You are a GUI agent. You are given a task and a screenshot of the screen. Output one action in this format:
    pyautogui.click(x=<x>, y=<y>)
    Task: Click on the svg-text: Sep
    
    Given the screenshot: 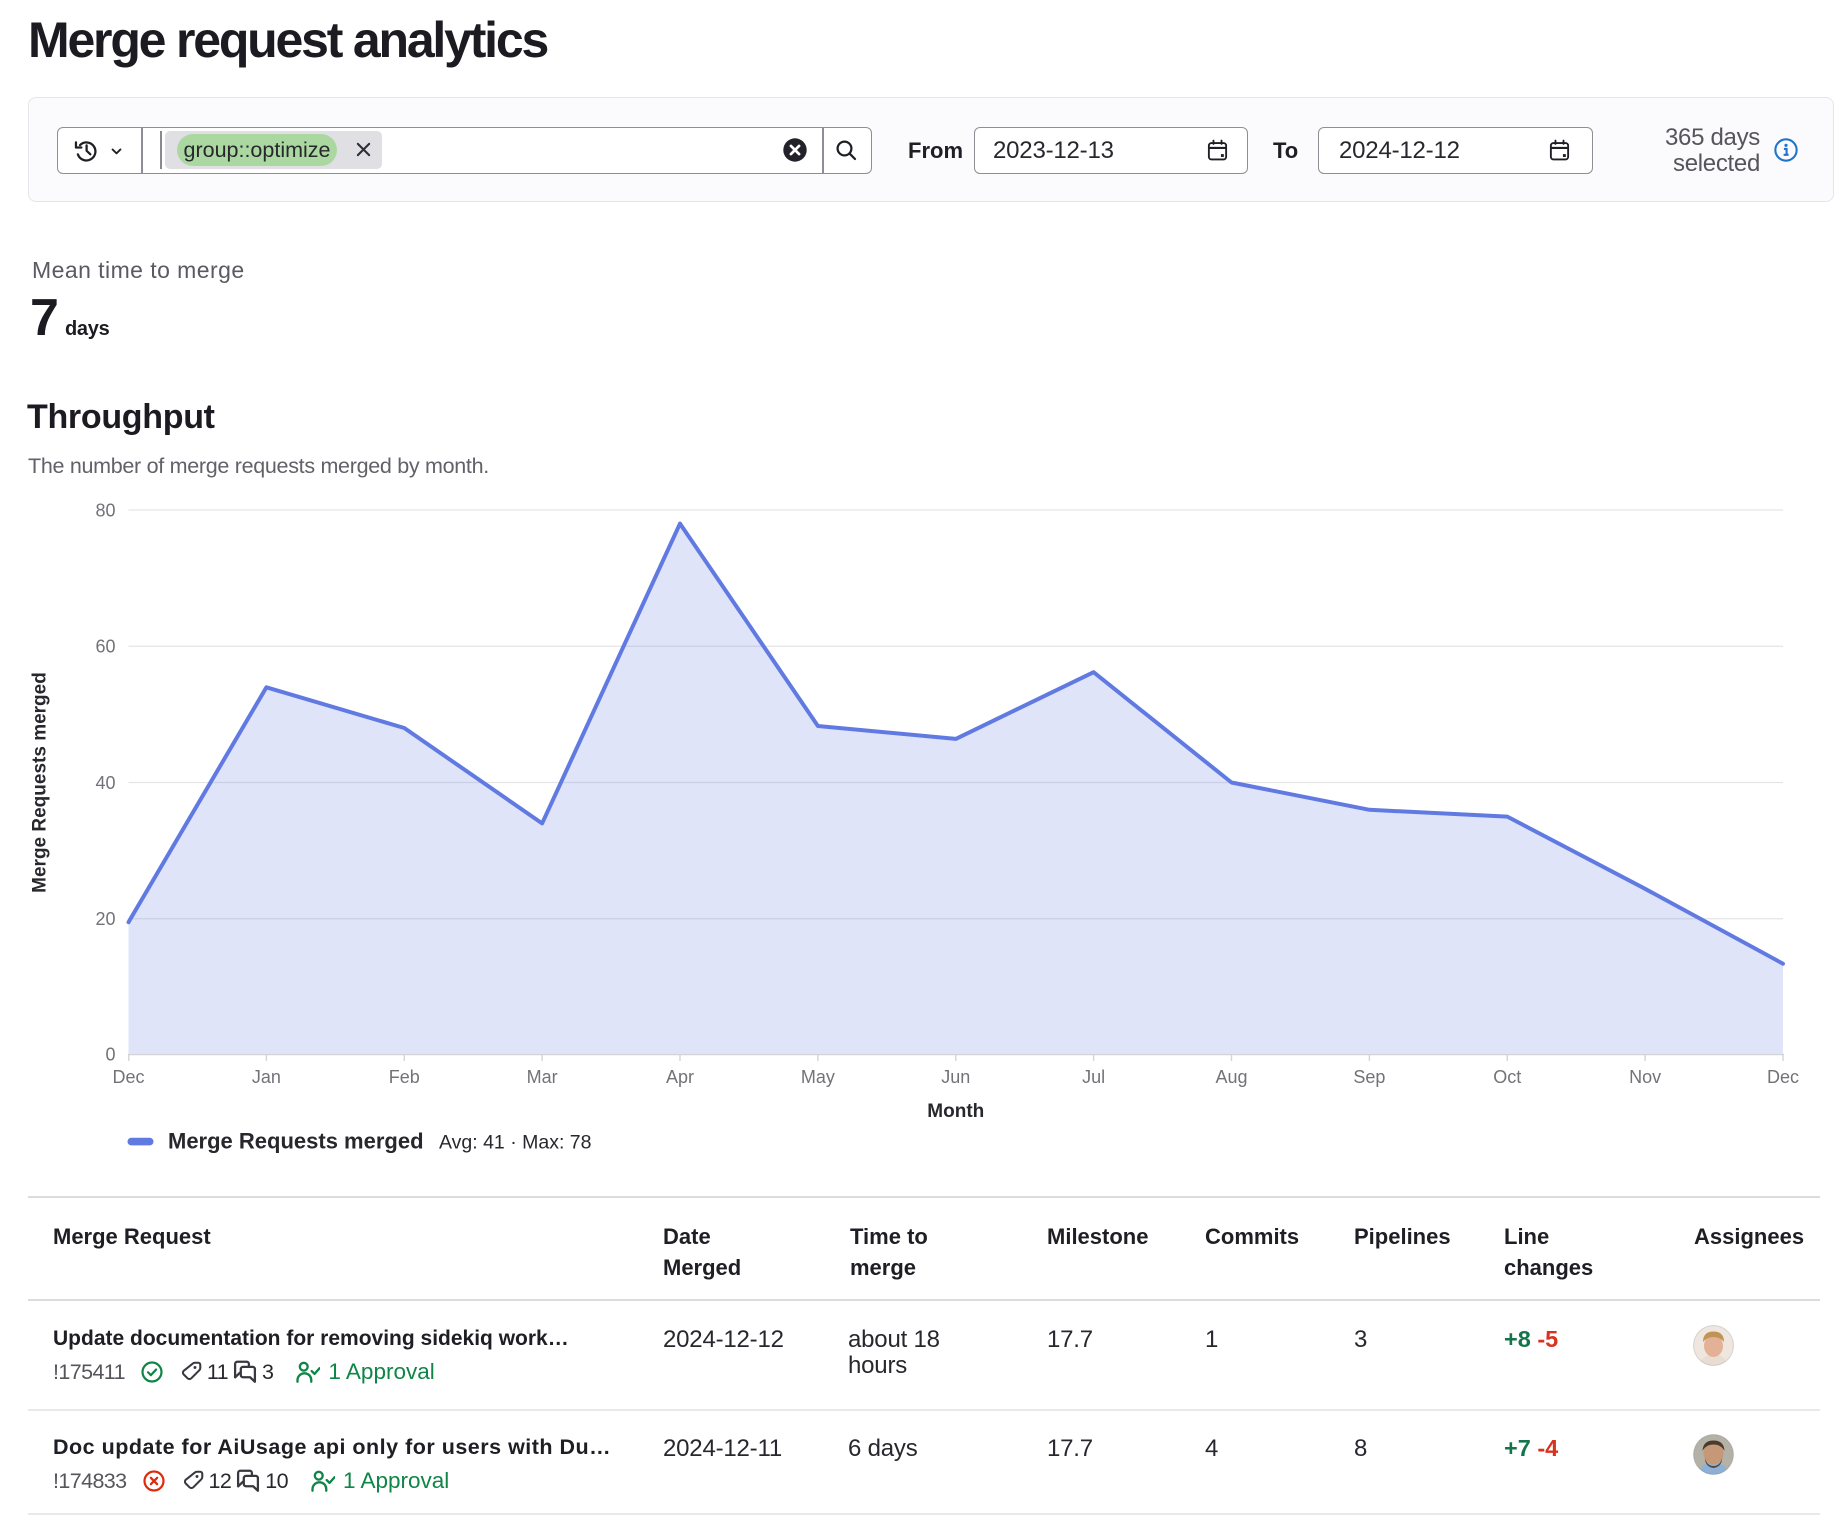 What is the action you would take?
    pyautogui.click(x=1369, y=1077)
    